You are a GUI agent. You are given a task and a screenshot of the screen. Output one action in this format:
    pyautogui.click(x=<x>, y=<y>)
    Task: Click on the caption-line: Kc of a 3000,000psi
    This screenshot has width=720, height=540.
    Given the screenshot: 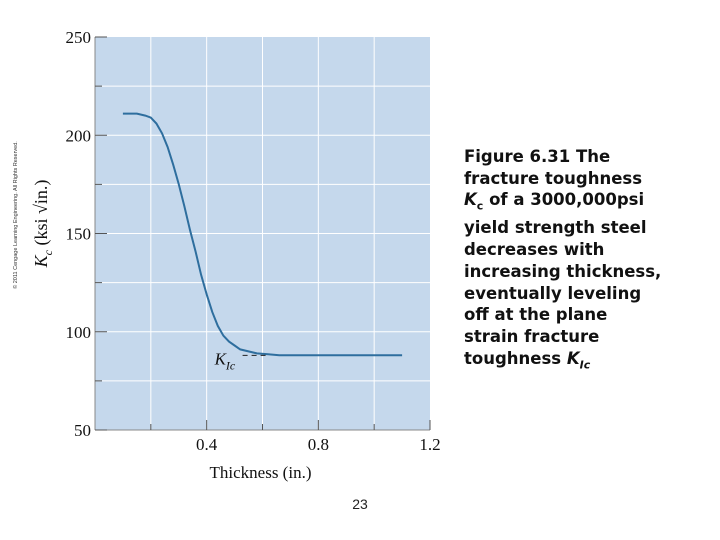 What is the action you would take?
    pyautogui.click(x=554, y=201)
    